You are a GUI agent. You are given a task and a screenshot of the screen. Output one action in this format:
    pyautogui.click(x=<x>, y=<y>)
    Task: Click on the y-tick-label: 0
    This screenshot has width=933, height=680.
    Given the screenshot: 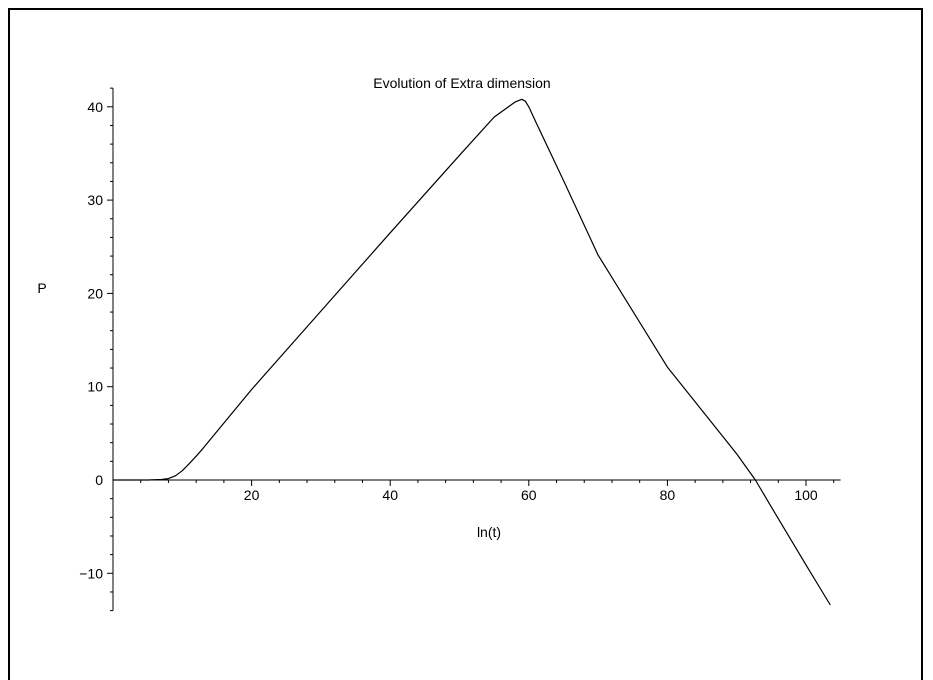 What is the action you would take?
    pyautogui.click(x=99, y=480)
    